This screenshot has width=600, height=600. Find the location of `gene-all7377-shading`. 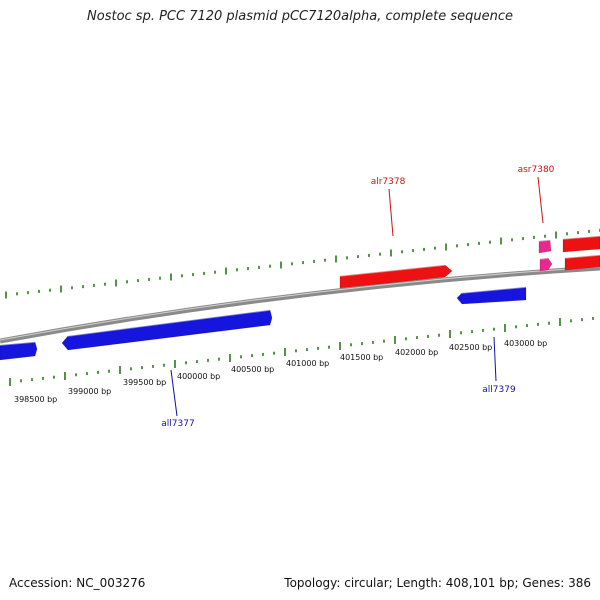

gene-all7377-shading is located at coordinates (169, 323).